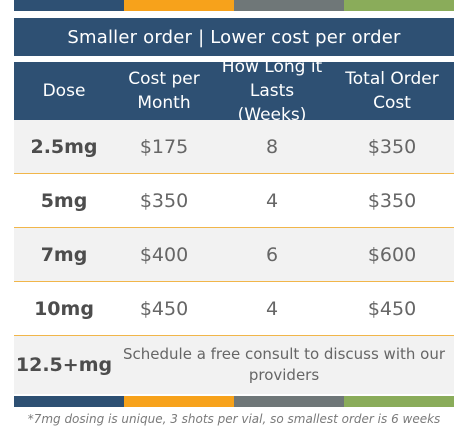 This screenshot has width=476, height=434. I want to click on header-dose: Dose, so click(64, 91).